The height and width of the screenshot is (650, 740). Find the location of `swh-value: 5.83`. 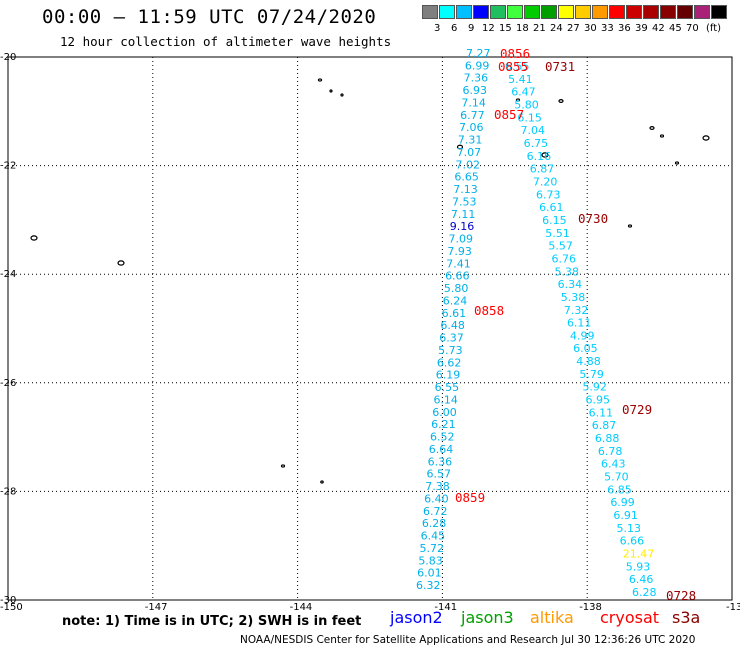

swh-value: 5.83 is located at coordinates (430, 560).